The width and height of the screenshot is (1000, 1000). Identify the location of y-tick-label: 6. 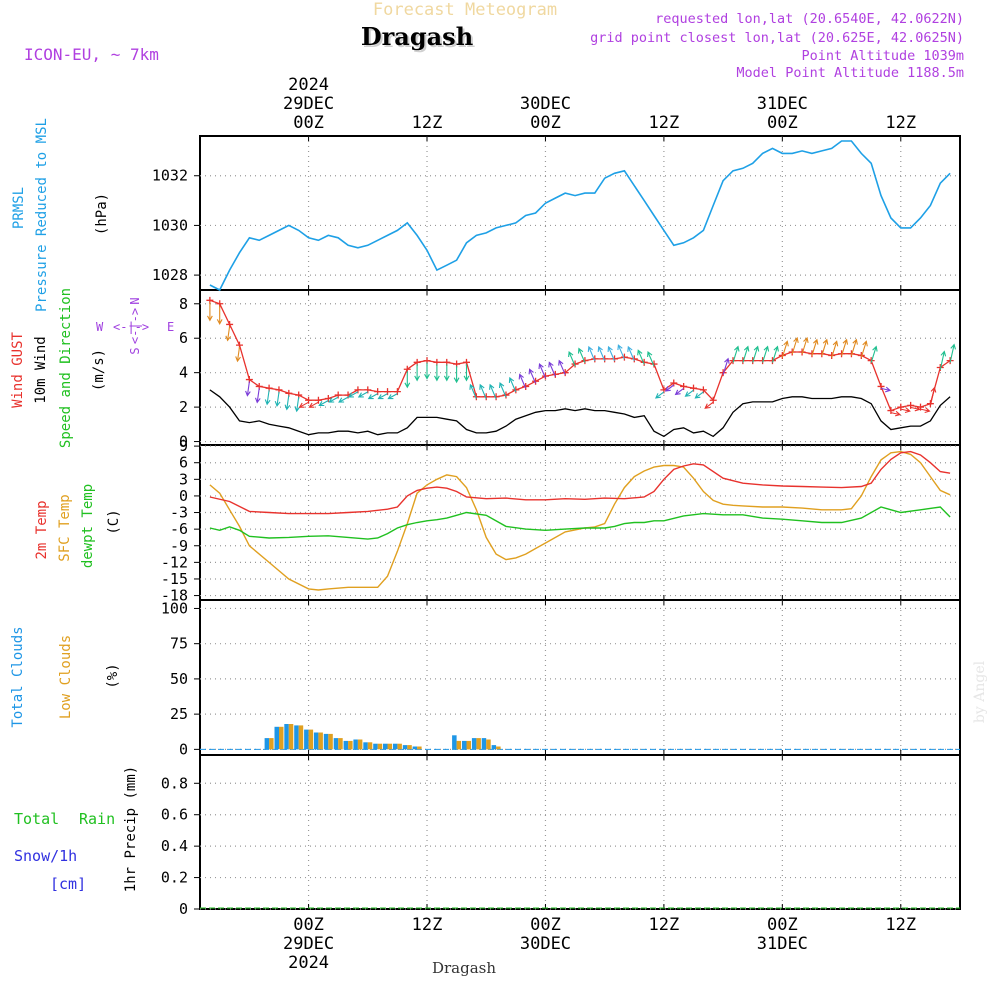
(183, 338).